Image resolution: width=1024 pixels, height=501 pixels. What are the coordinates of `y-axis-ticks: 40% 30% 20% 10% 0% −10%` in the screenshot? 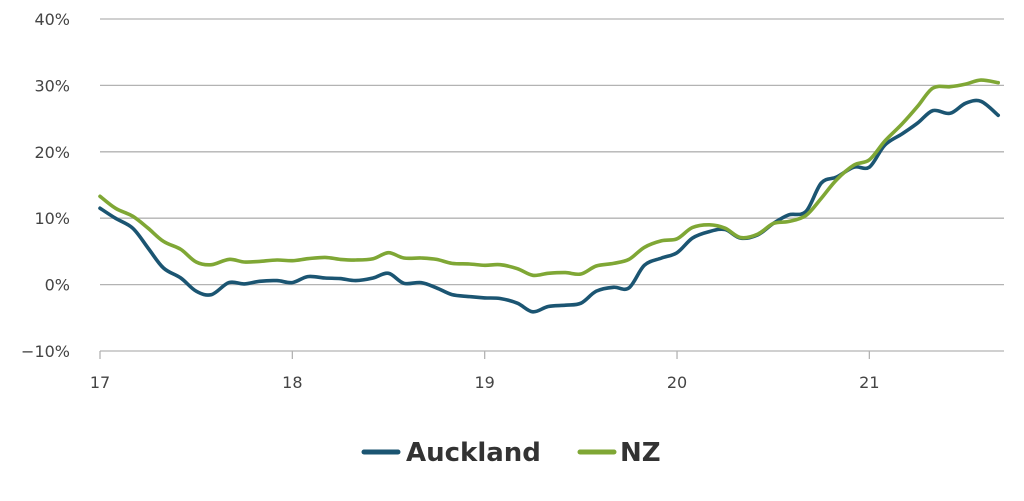 It's located at (45, 185).